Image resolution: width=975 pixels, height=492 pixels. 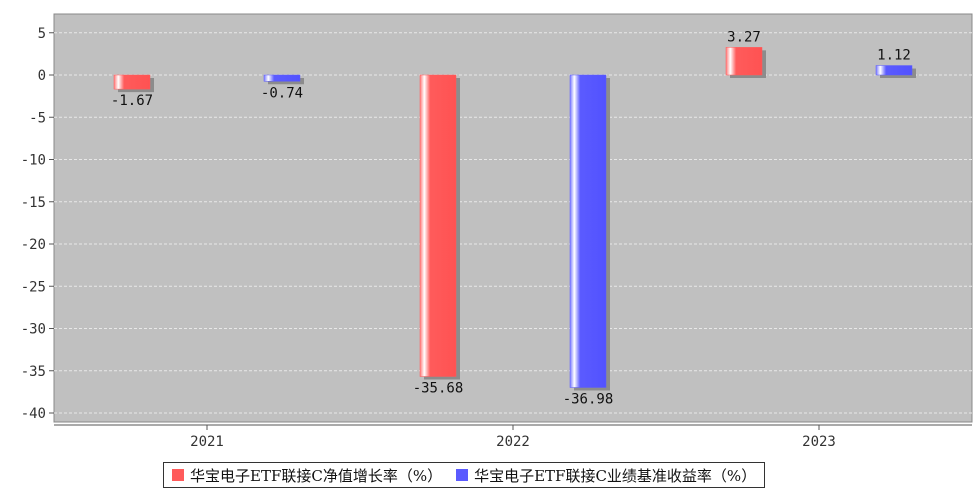 I want to click on y-axis: 5 0 -5 -10 -15 -20 -25 -30 -35 -40, so click(x=37, y=224).